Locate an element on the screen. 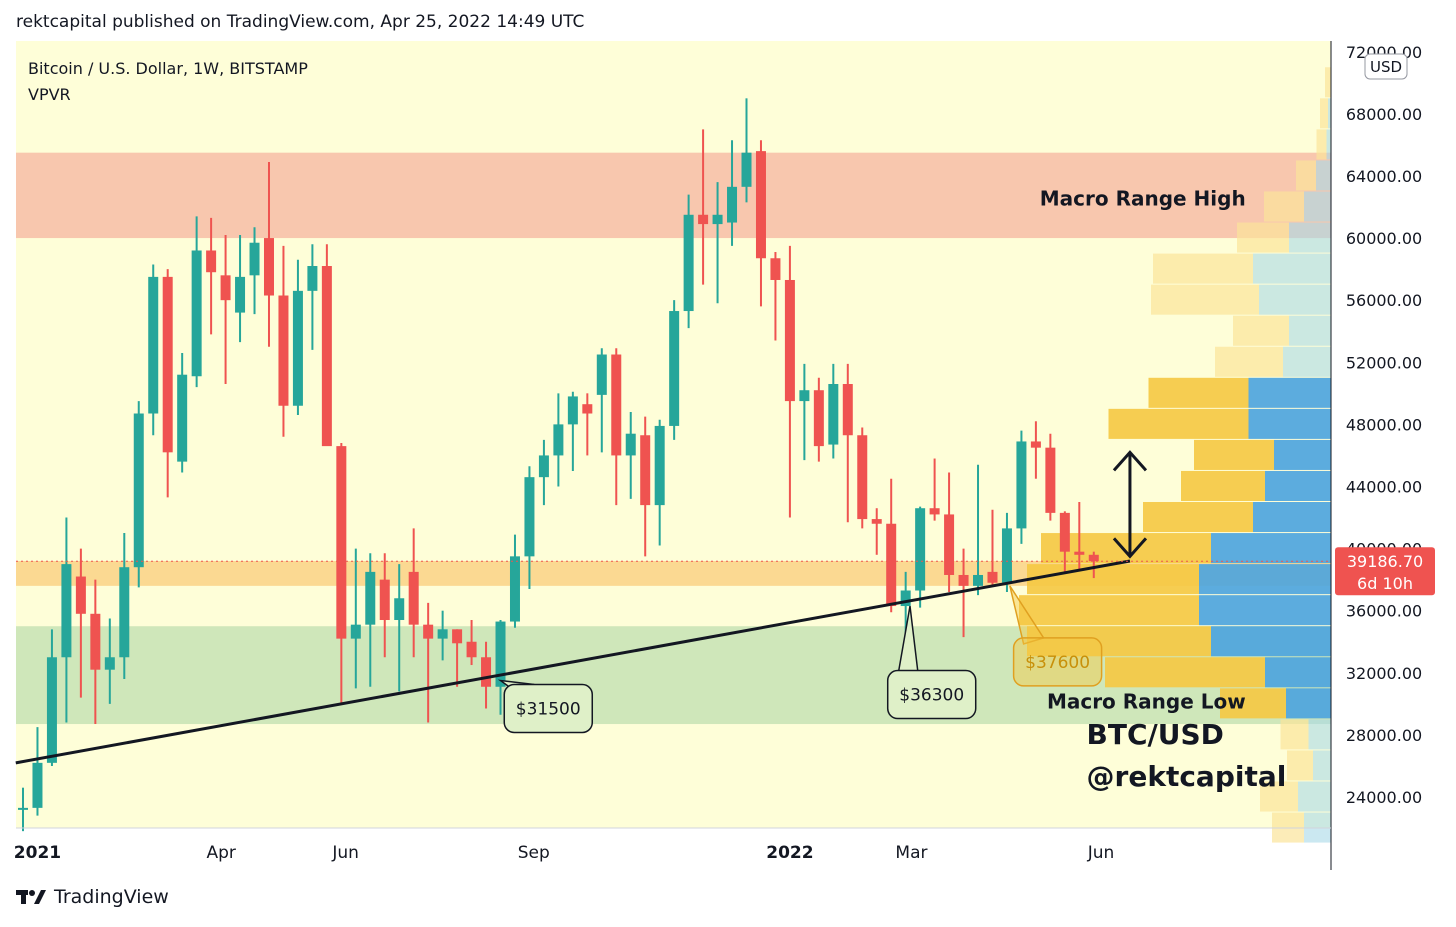 This screenshot has height=927, width=1456. annotation-text: BTC/USD is located at coordinates (1155, 734).